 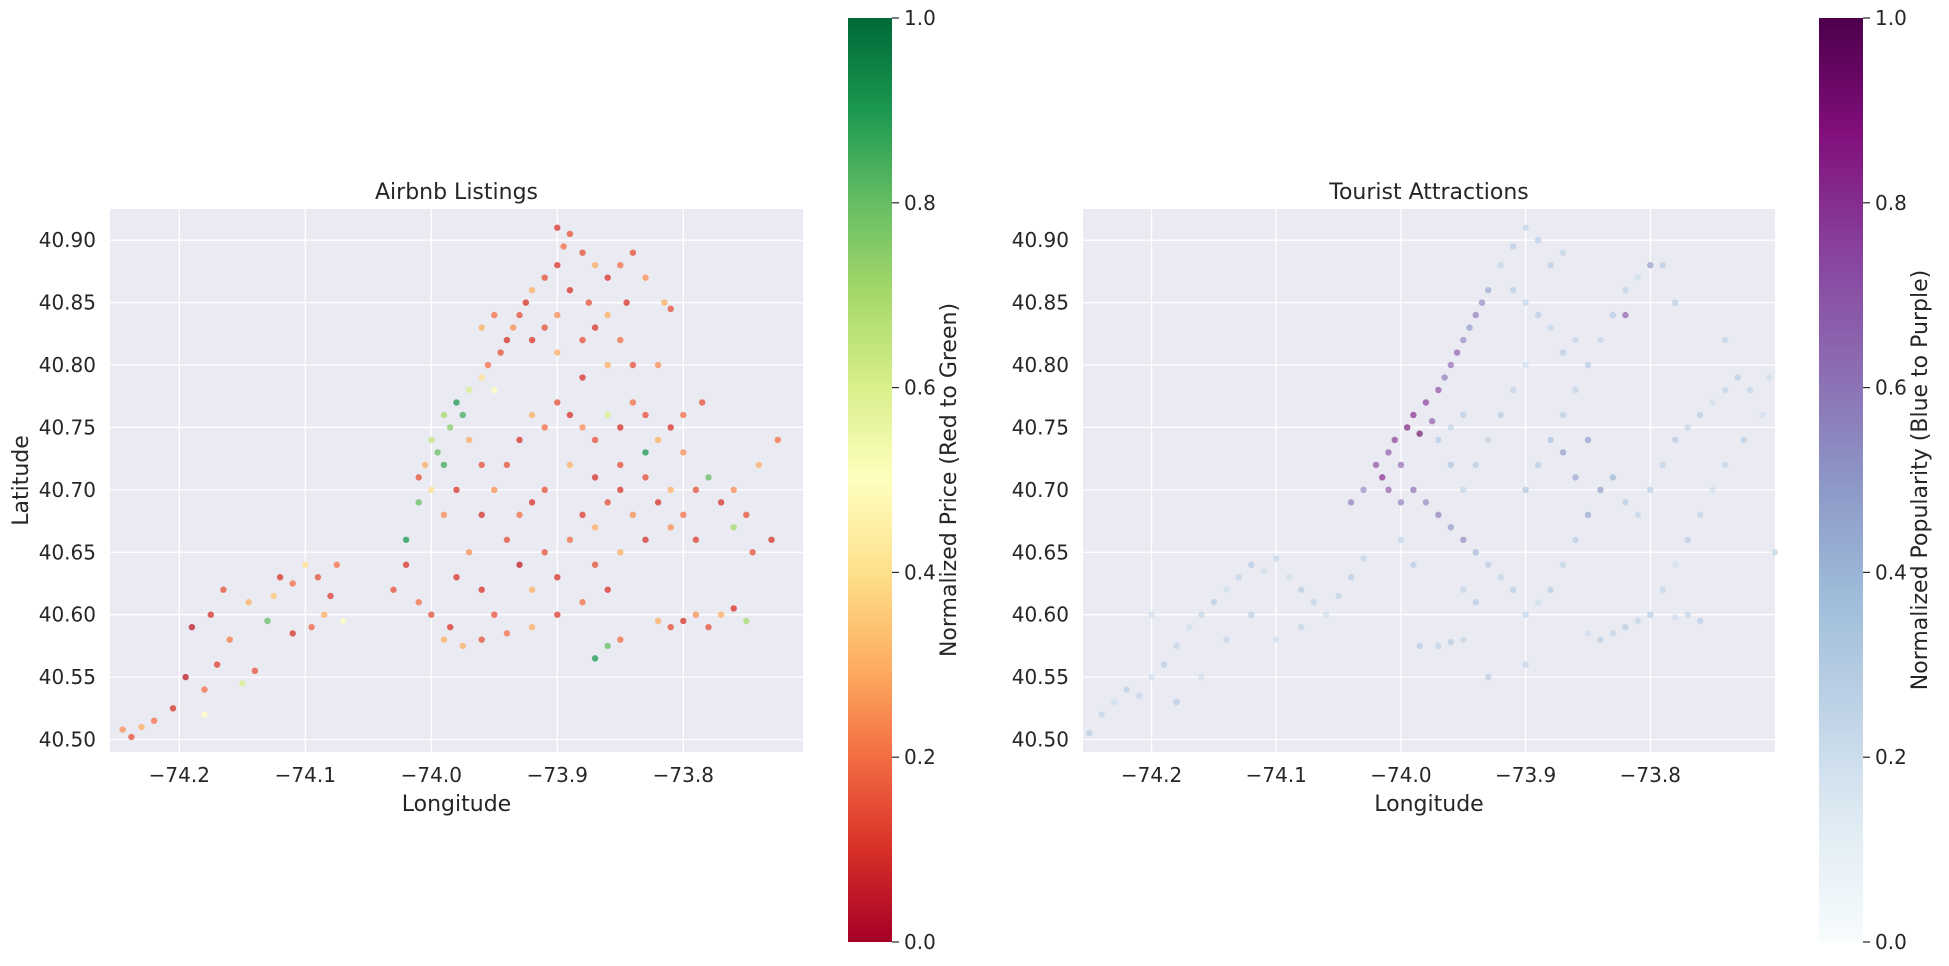 What do you see at coordinates (1891, 203) in the screenshot?
I see `colorbar-tick-label: 0.8` at bounding box center [1891, 203].